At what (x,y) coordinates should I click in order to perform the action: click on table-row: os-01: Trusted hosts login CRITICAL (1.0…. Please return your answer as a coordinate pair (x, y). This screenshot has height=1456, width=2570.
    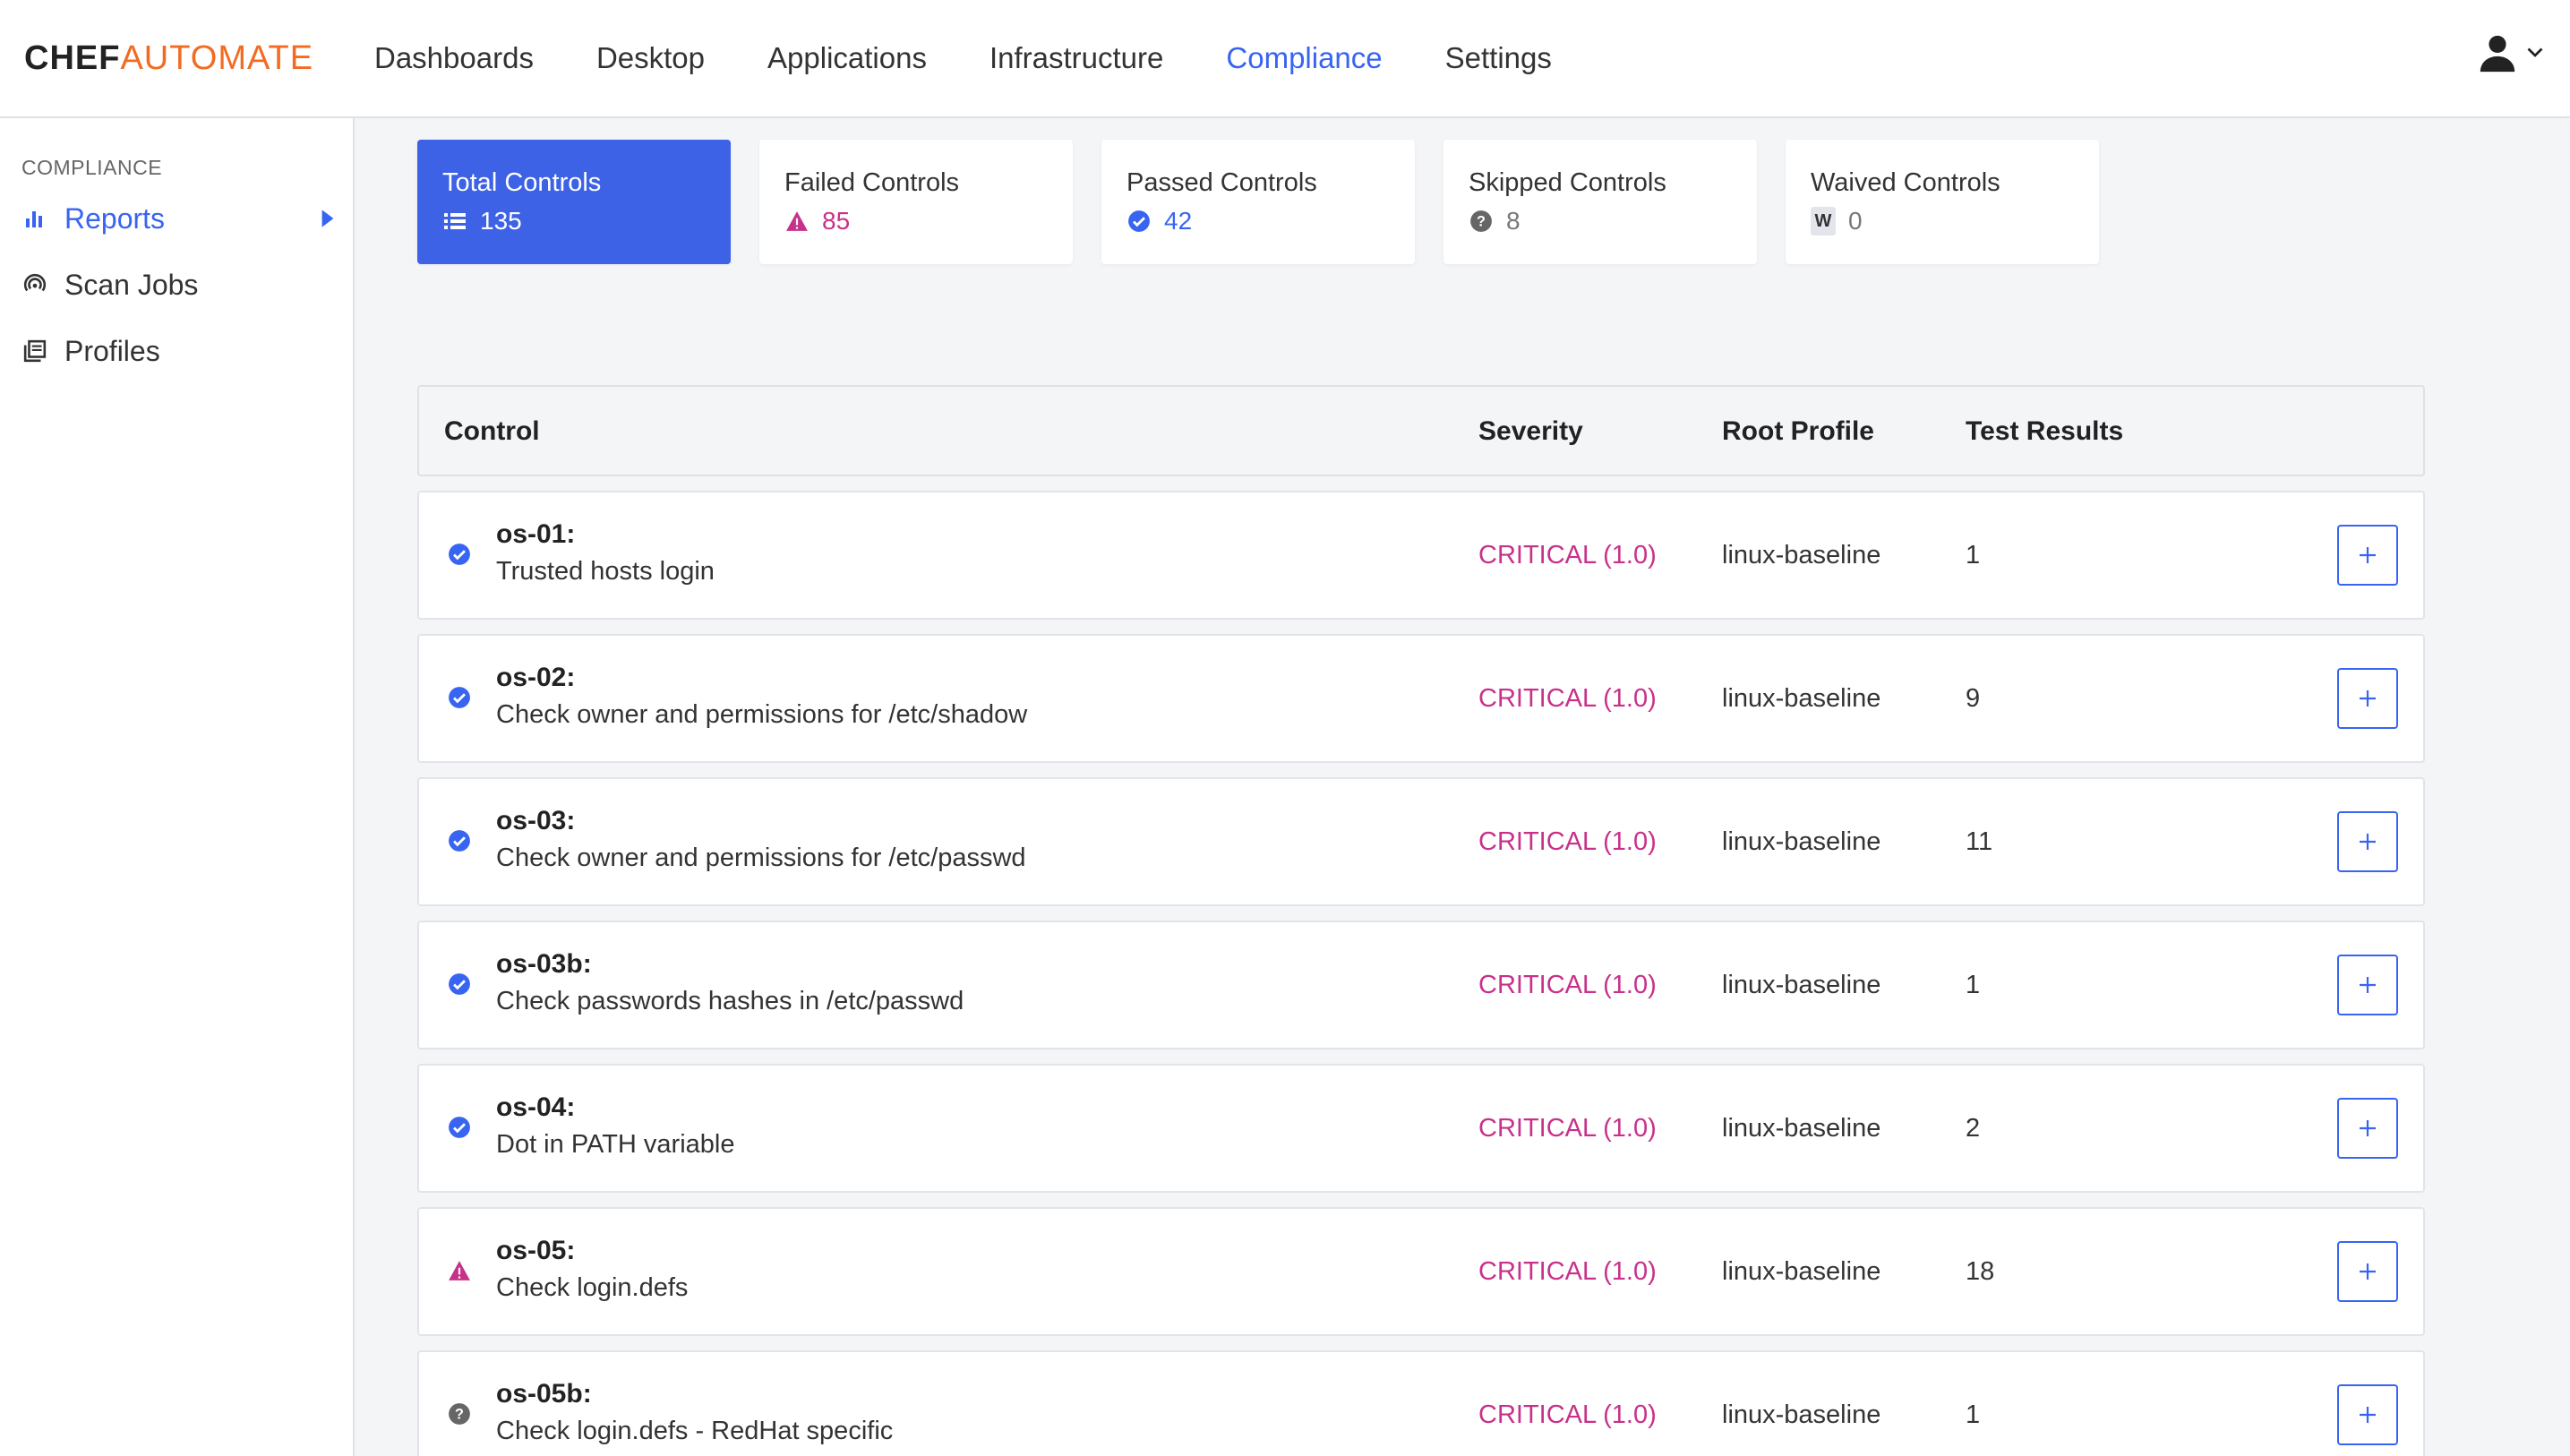
    Looking at the image, I should click on (1421, 555).